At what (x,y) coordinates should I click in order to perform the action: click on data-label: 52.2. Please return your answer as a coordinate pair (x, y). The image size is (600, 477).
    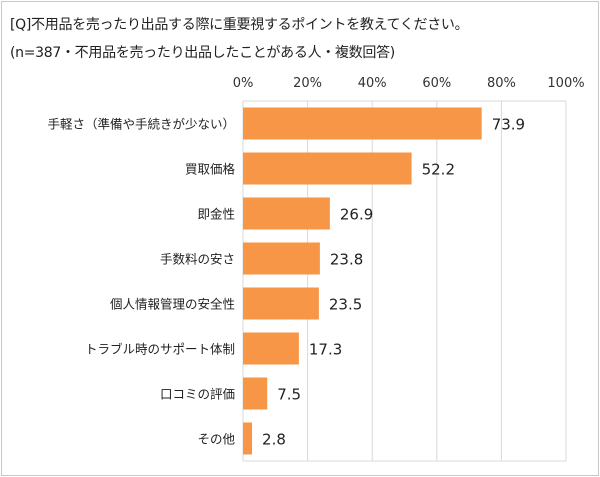
    Looking at the image, I should click on (438, 170).